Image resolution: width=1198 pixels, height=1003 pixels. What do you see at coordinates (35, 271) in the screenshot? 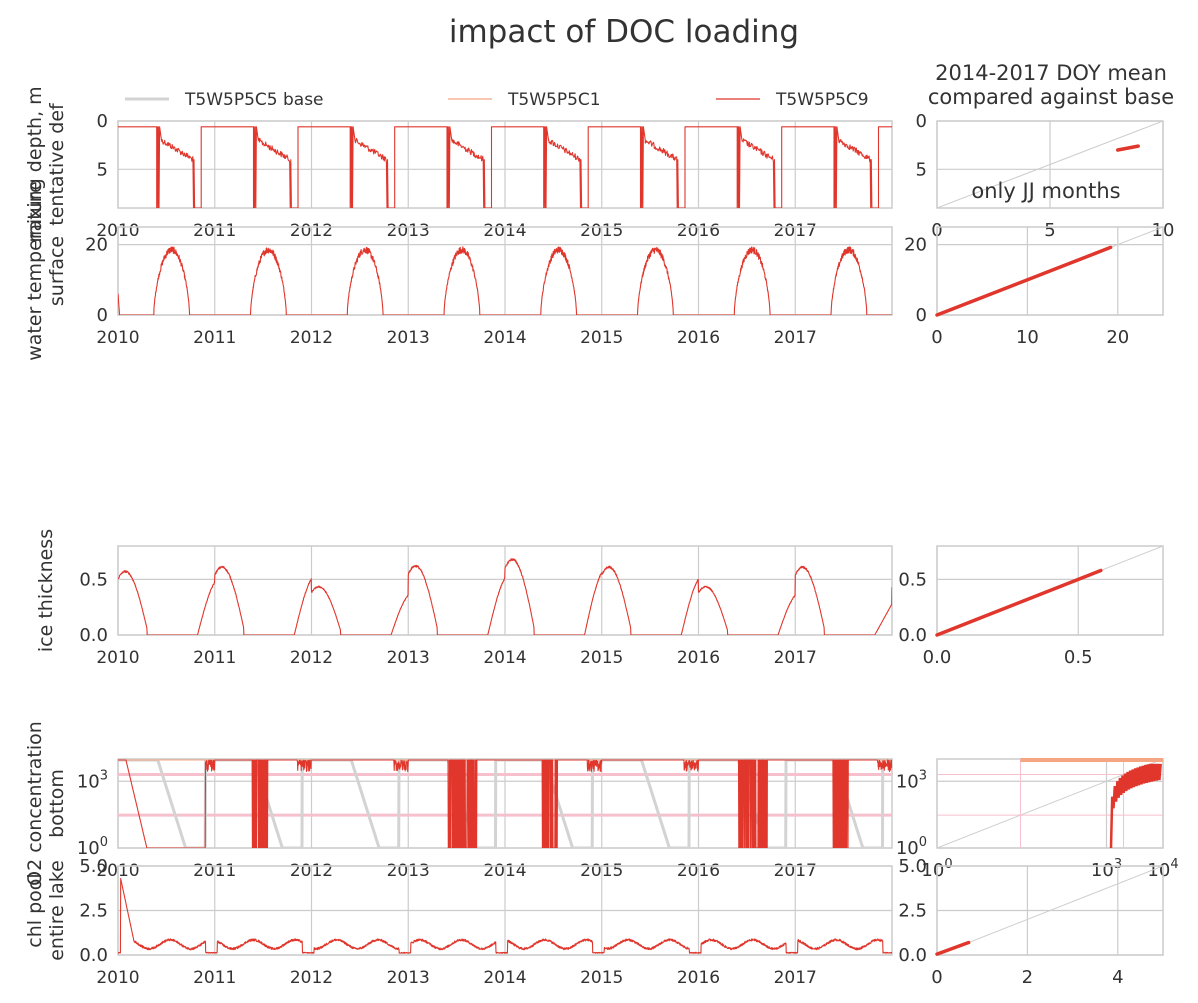
I see `y-axis-label: water temperature` at bounding box center [35, 271].